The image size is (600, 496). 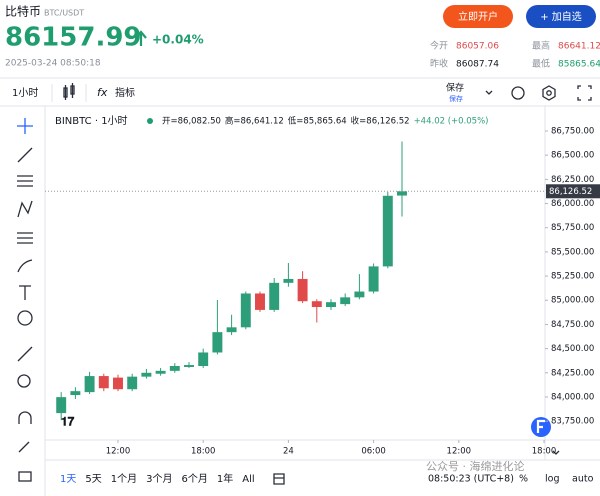 I want to click on status-dot, so click(x=150, y=121).